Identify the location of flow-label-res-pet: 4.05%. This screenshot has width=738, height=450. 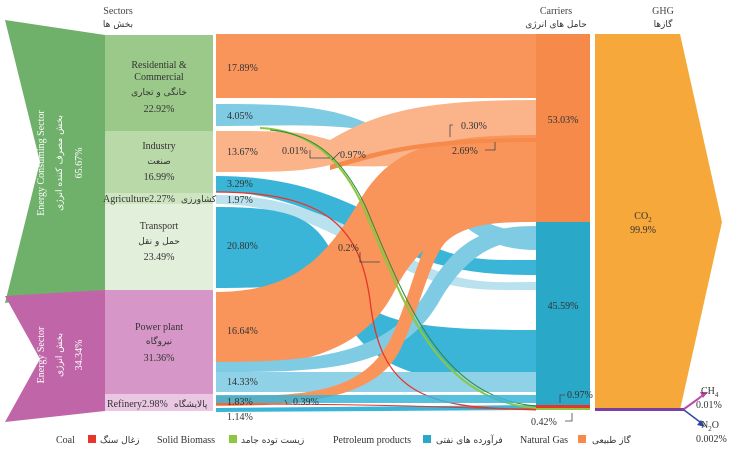
(240, 116).